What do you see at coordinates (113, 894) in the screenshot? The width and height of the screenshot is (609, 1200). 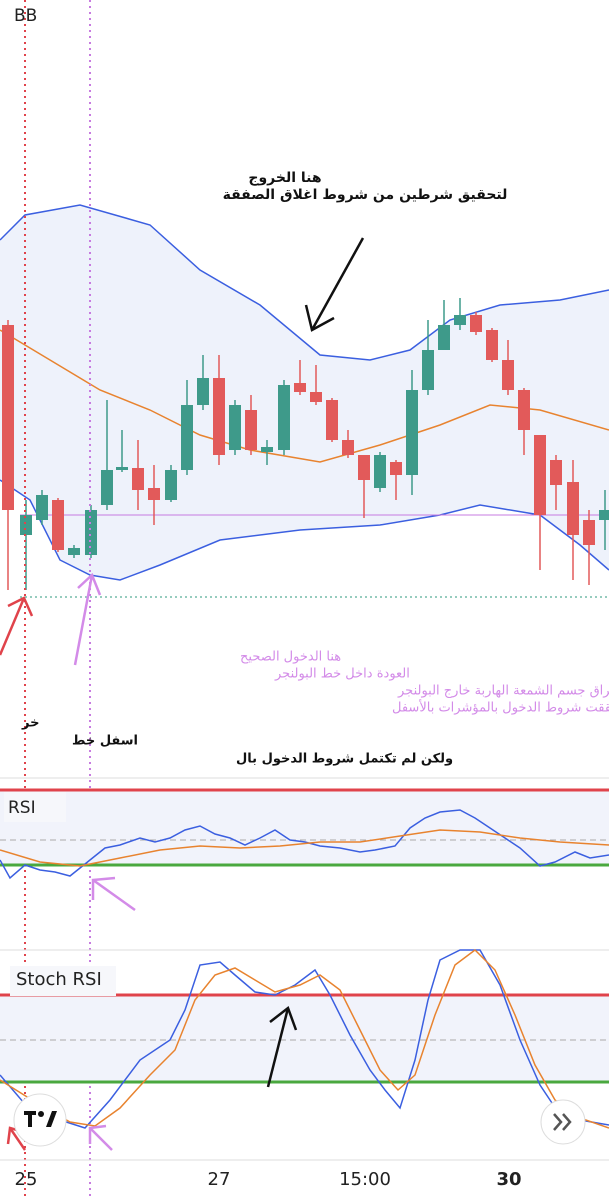 I see `rsi-arrow` at bounding box center [113, 894].